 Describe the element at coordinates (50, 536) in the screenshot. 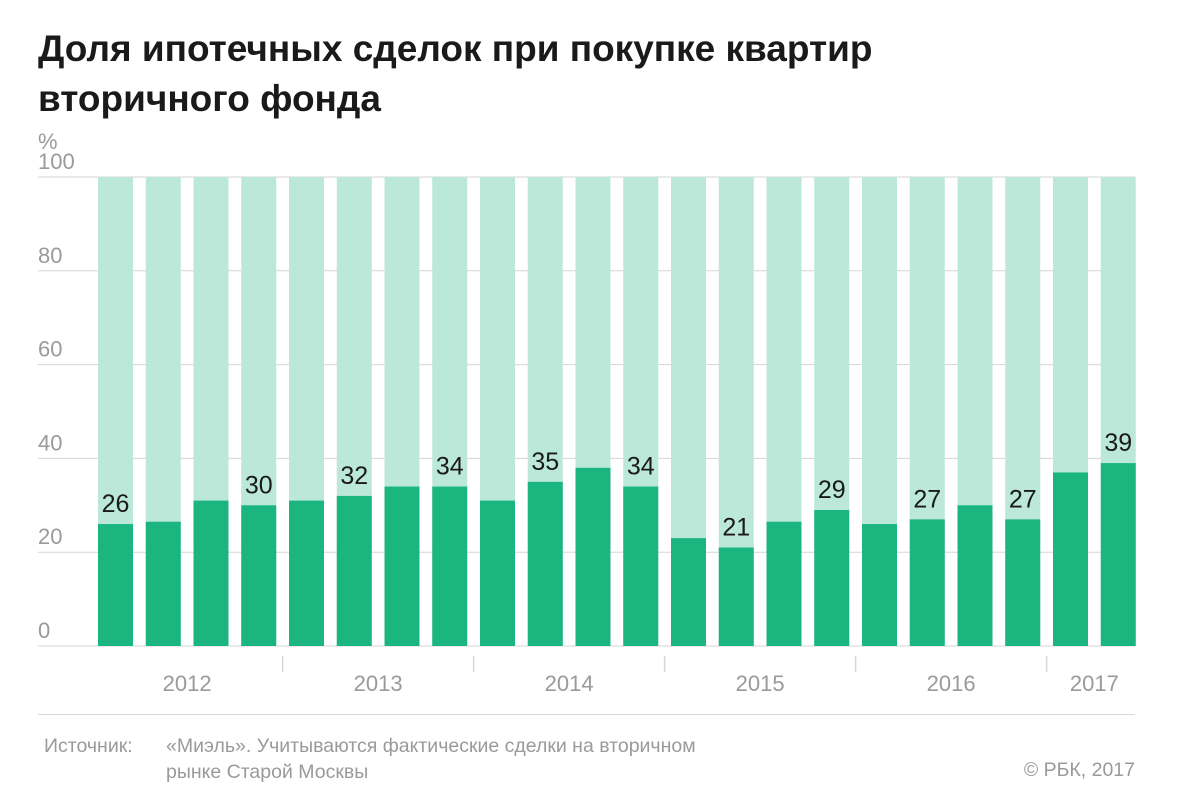

I see `y-tick-label: 20` at that location.